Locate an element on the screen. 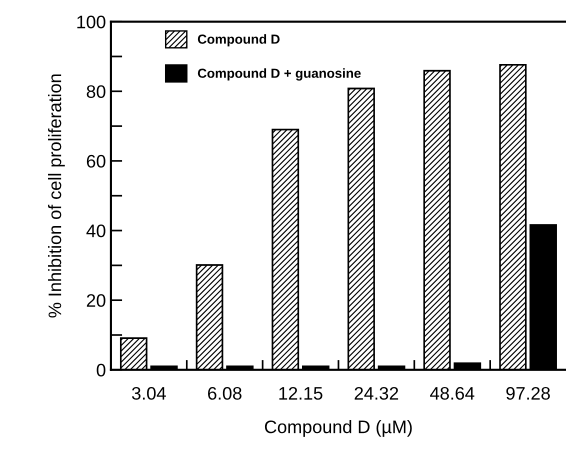  legend-label: Compound D + guanosine is located at coordinates (279, 74).